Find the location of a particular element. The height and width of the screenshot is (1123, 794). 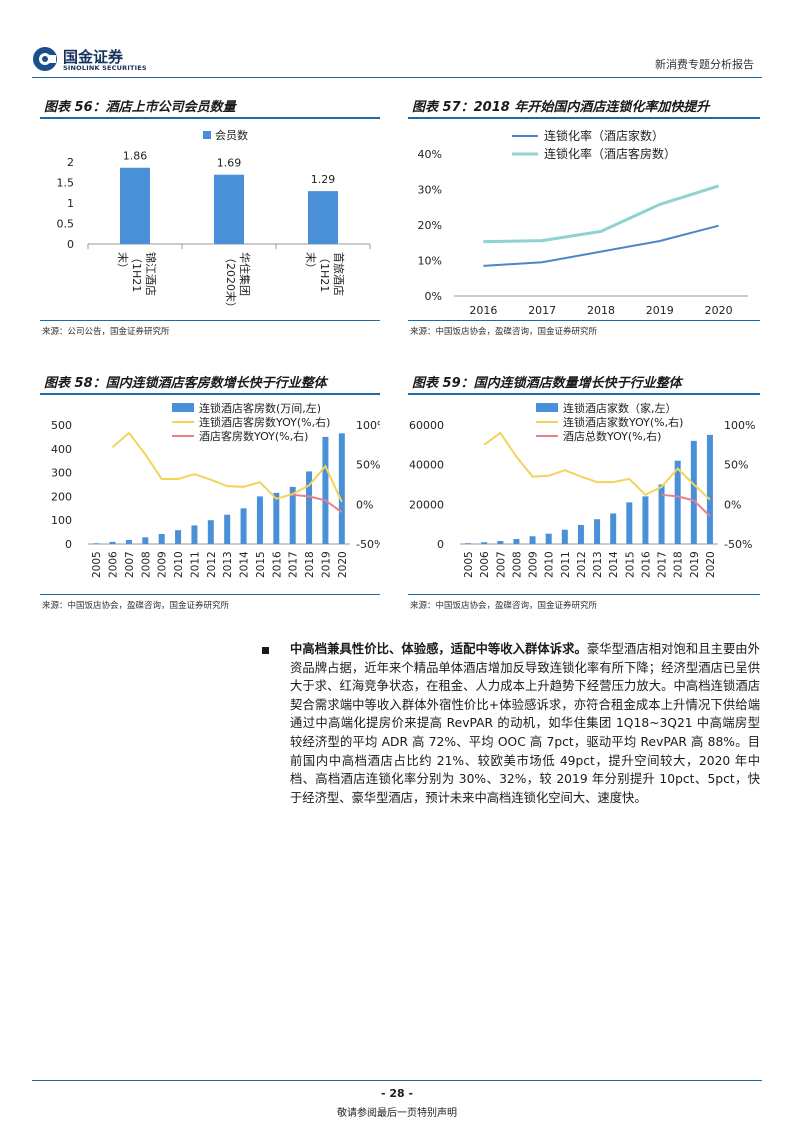

x-tick-label-4: 2009 is located at coordinates (163, 564).